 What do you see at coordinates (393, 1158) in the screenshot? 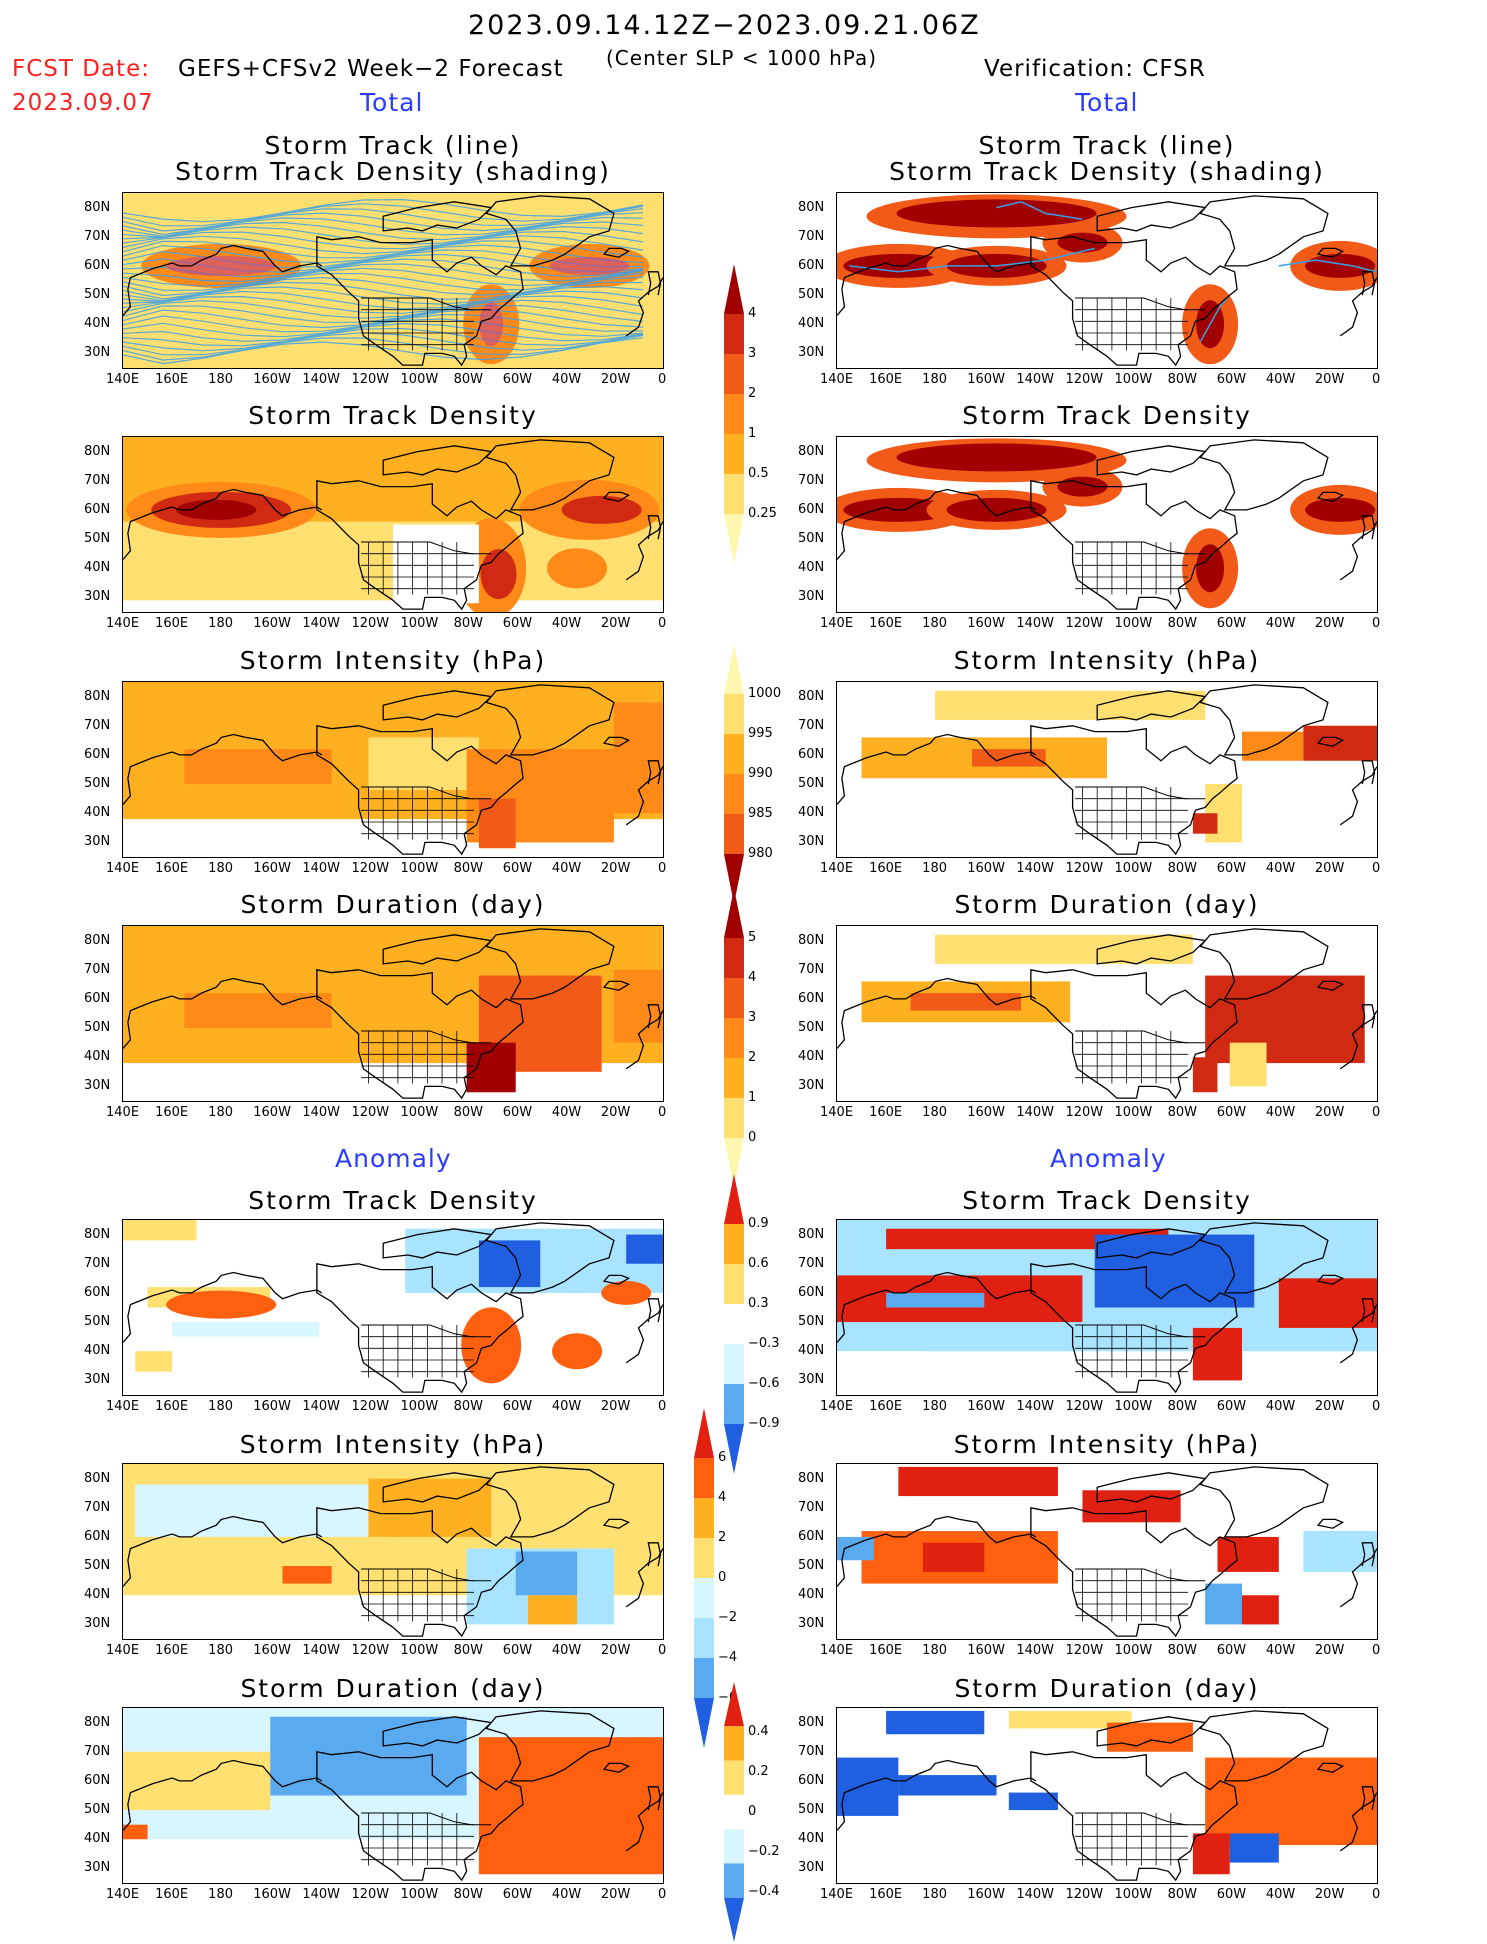
I see `section-anomaly-left: Anomaly` at bounding box center [393, 1158].